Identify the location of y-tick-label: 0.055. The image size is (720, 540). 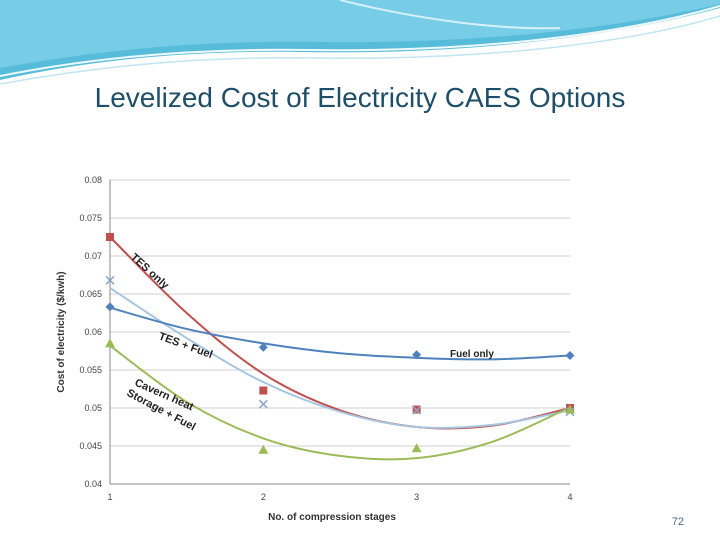
(90, 370).